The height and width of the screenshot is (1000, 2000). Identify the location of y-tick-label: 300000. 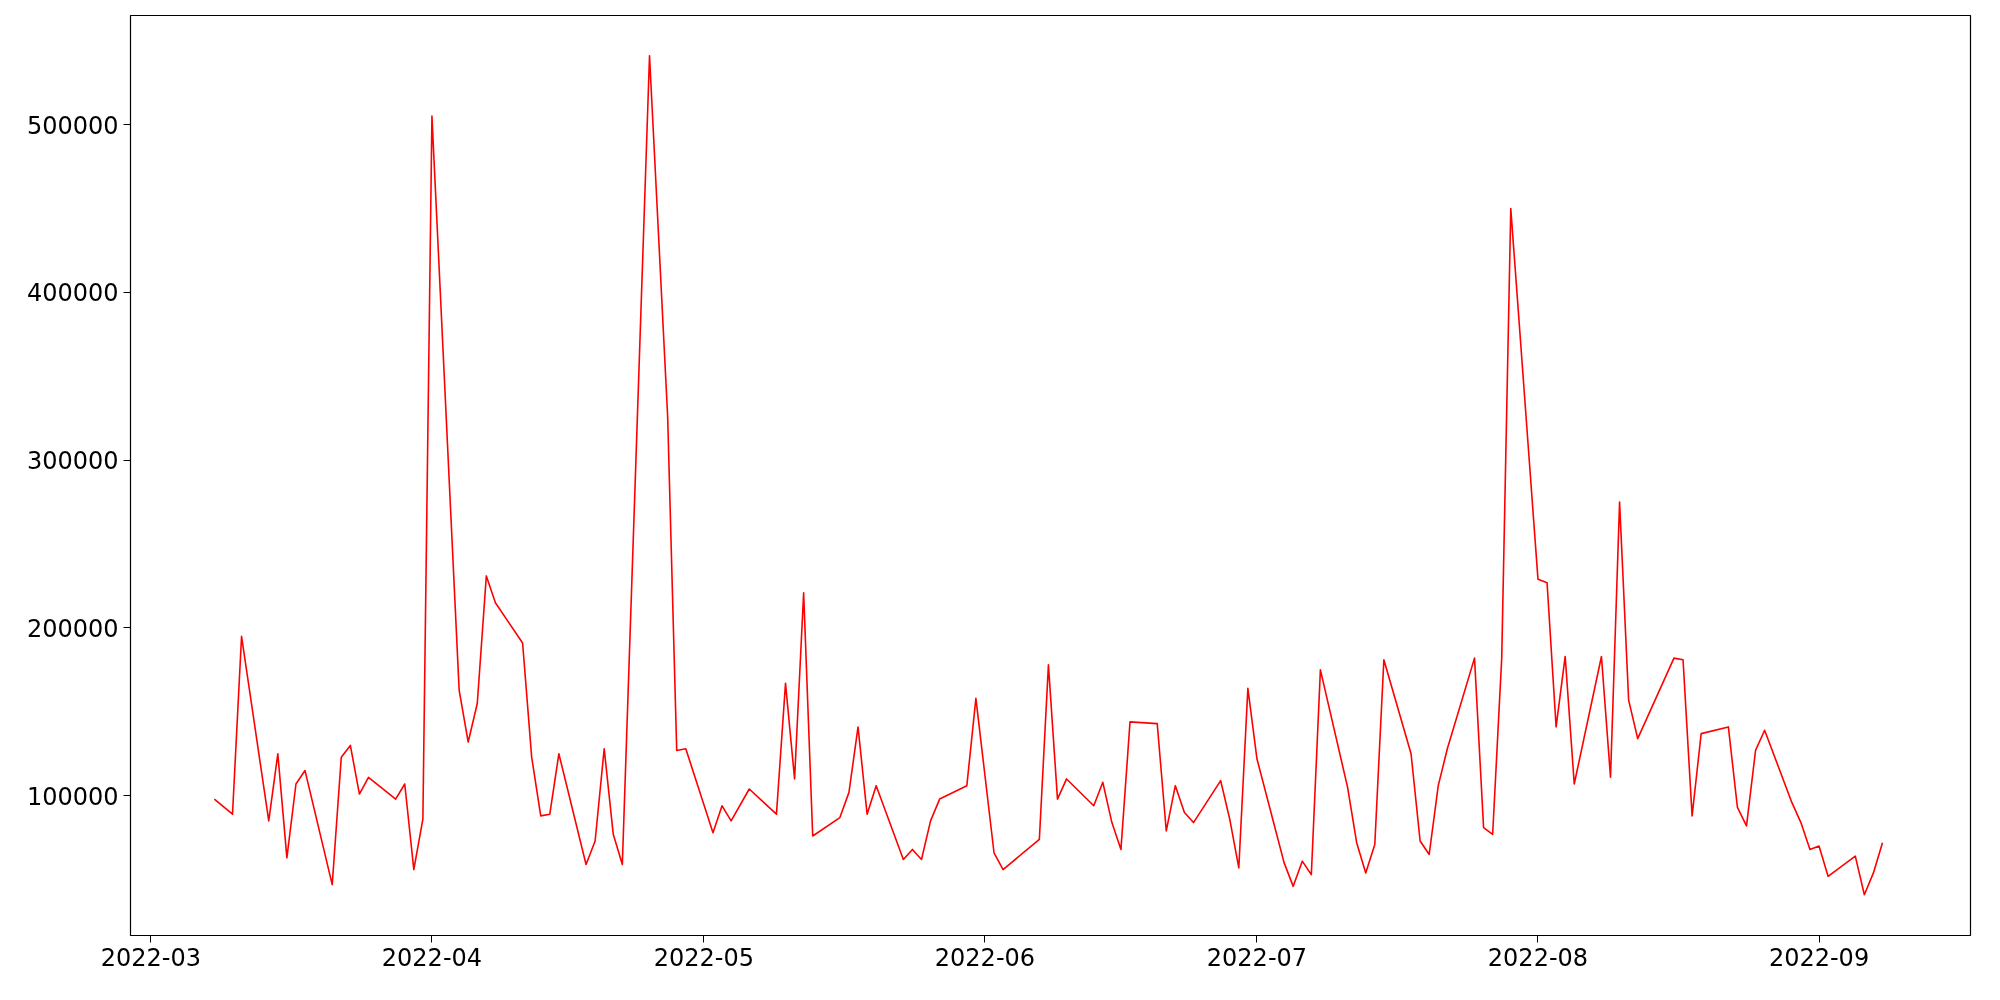
(72, 461).